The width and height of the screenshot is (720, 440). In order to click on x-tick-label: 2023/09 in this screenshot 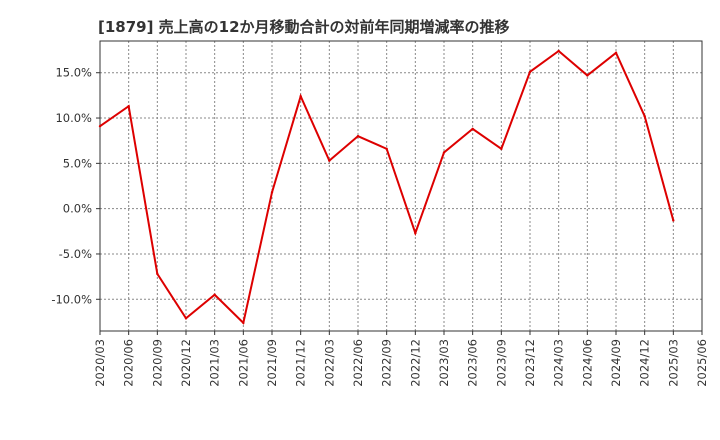, I will do `click(501, 363)`.